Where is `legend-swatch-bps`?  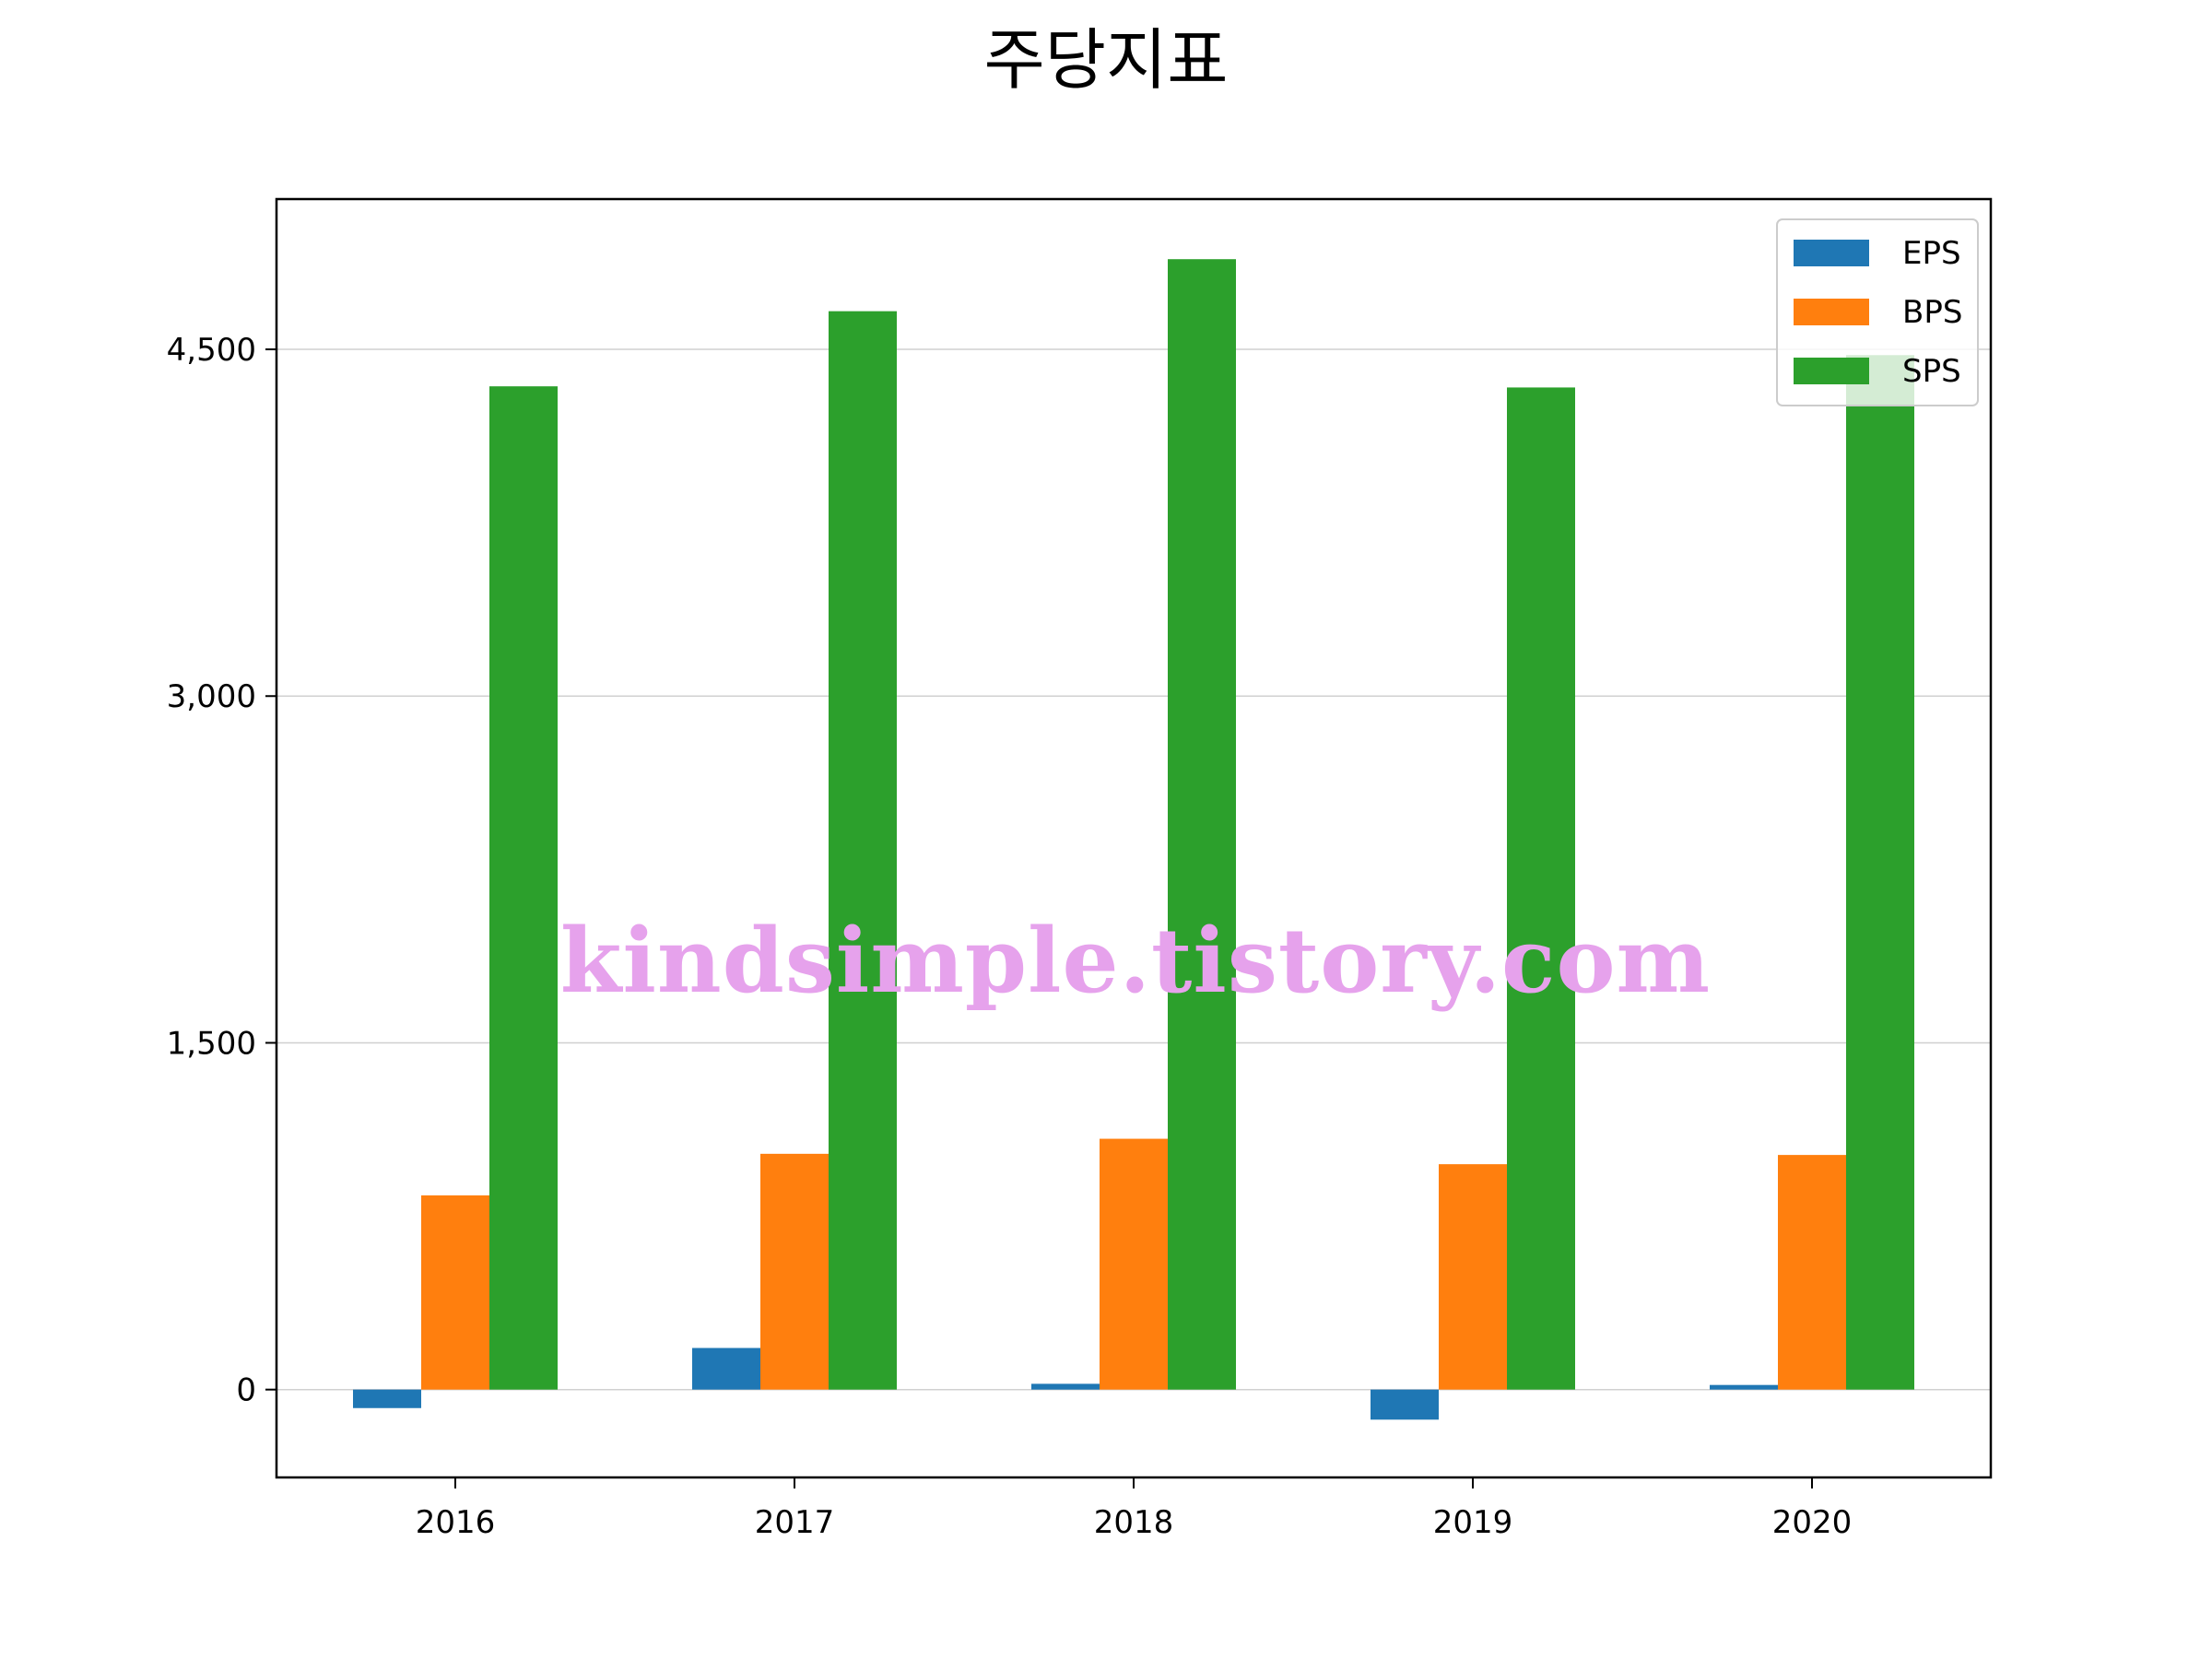
legend-swatch-bps is located at coordinates (1831, 312).